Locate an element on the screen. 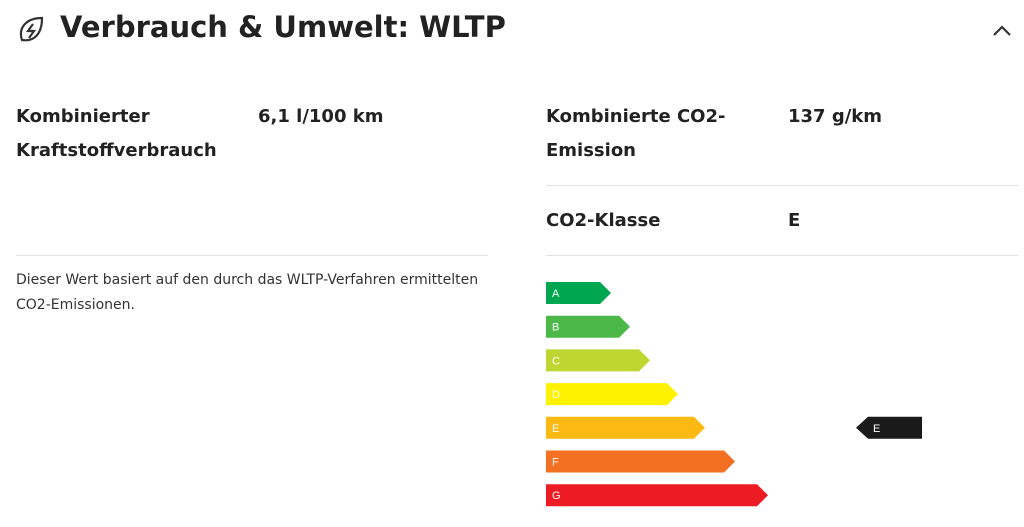 Image resolution: width=1024 pixels, height=527 pixels. energy-class-letter: B is located at coordinates (555, 328).